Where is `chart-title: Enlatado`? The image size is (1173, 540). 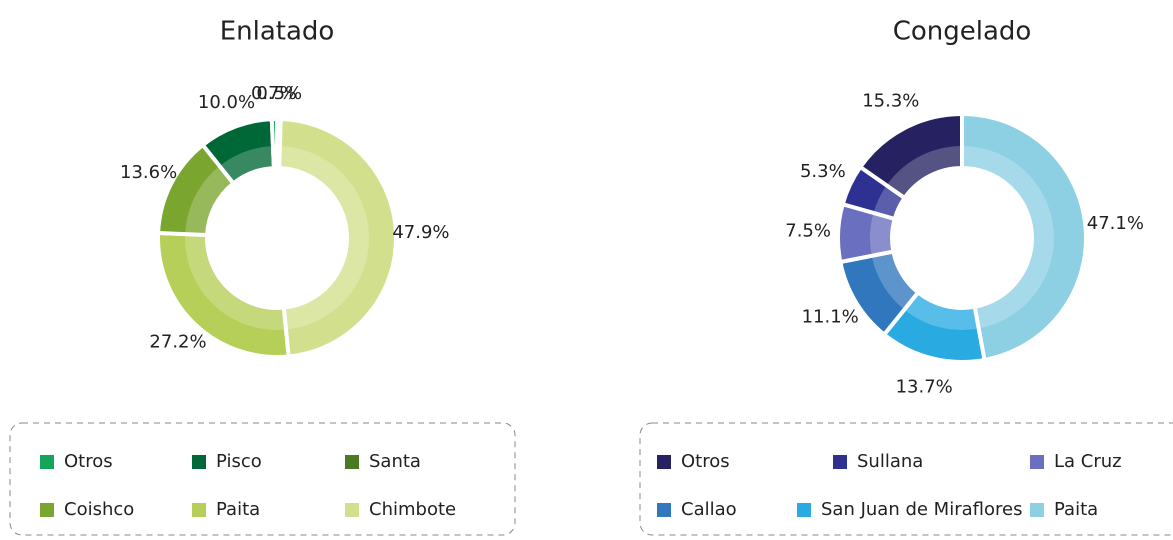 chart-title: Enlatado is located at coordinates (277, 32).